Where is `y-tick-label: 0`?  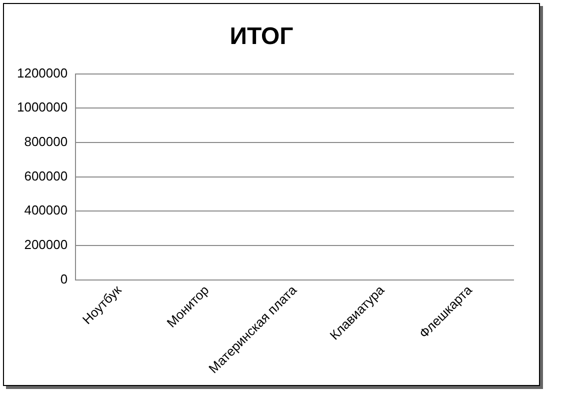
y-tick-label: 0 is located at coordinates (64, 278).